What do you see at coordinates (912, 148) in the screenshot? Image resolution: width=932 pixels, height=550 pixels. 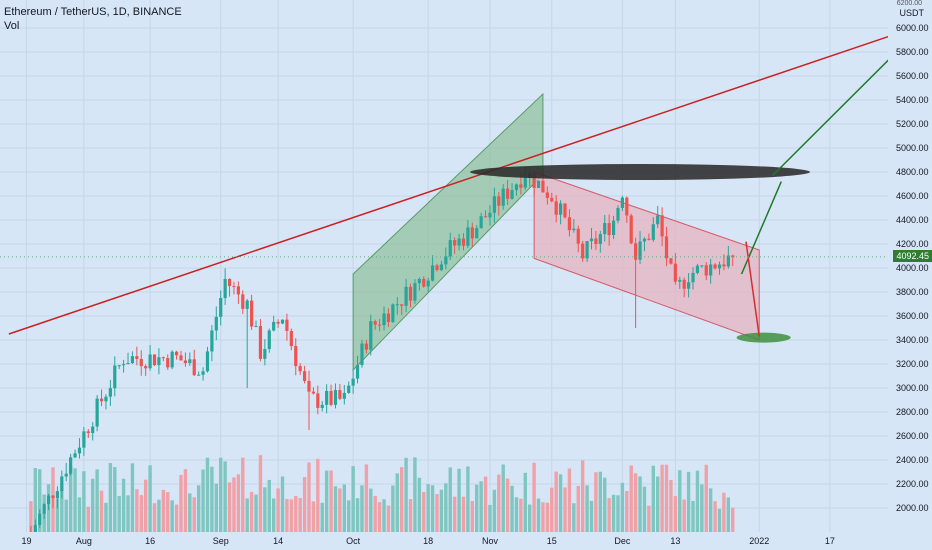 I see `price-tick-label: 5000.00` at bounding box center [912, 148].